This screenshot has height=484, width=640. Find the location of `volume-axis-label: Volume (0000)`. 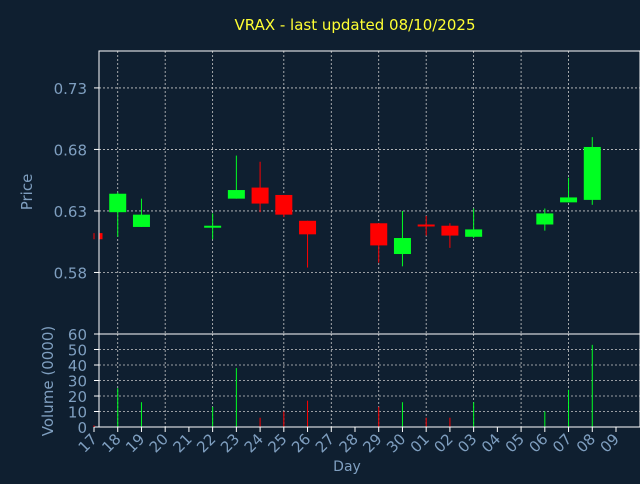

volume-axis-label: Volume (0000) is located at coordinates (48, 381).